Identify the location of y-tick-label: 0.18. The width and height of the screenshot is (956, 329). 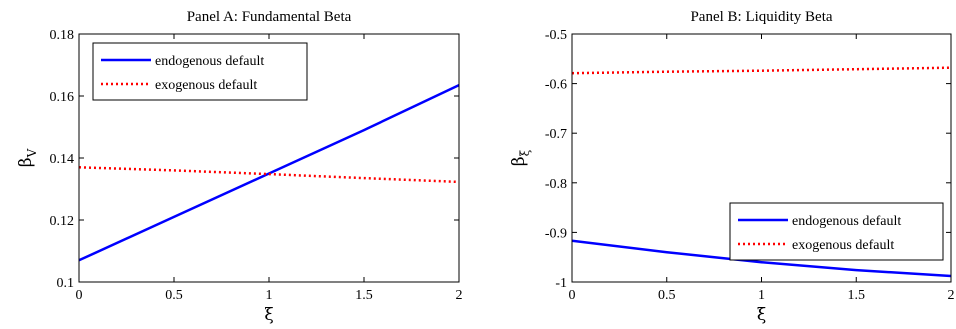
(62, 35).